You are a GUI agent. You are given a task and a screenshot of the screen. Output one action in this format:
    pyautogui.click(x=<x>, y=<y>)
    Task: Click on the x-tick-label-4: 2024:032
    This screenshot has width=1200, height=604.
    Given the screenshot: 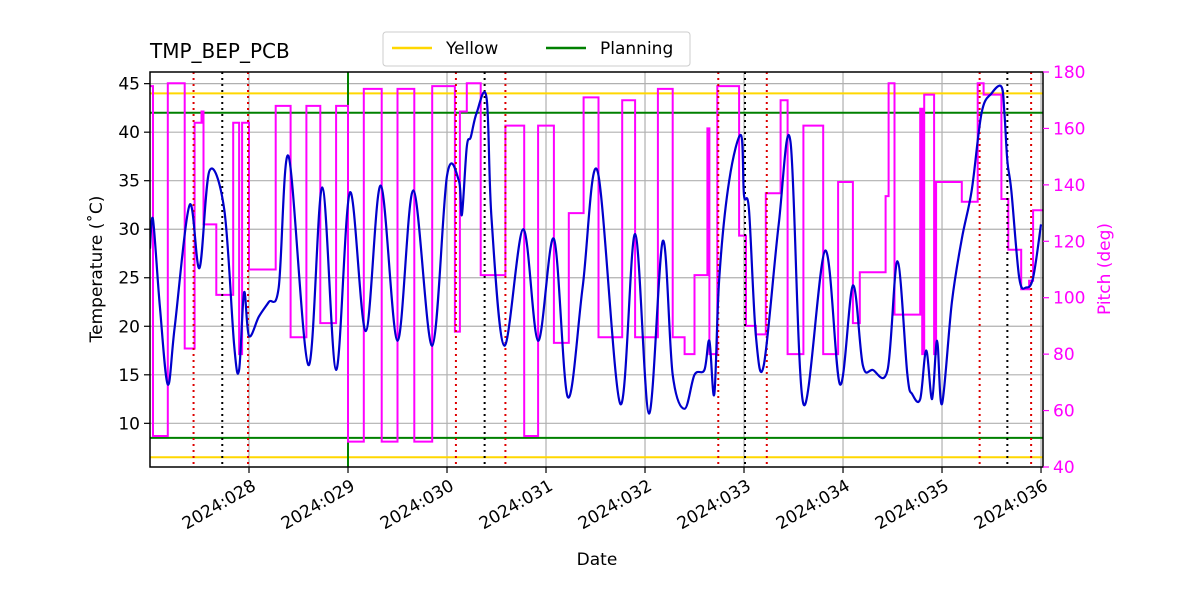 What is the action you would take?
    pyautogui.click(x=615, y=505)
    